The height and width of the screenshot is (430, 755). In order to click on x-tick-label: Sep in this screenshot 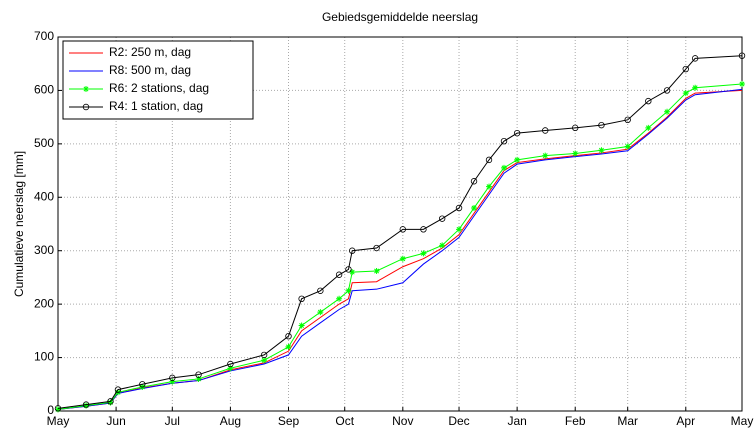, I will do `click(289, 421)`.